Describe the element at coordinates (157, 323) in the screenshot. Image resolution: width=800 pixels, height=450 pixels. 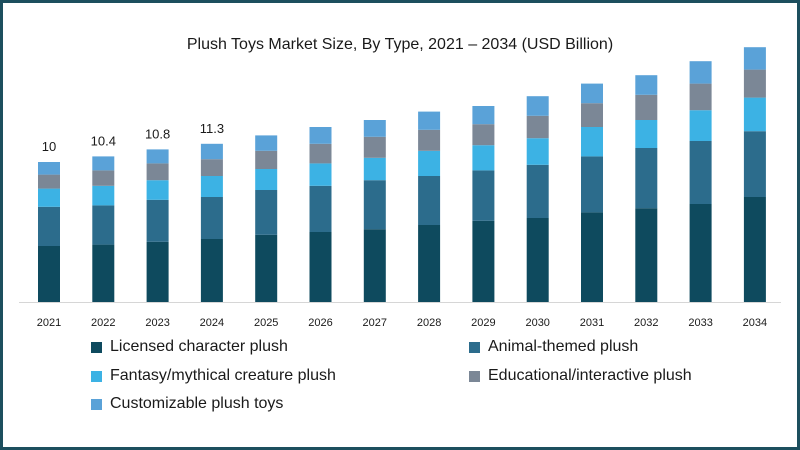
I see `x-tick-label: 2023` at that location.